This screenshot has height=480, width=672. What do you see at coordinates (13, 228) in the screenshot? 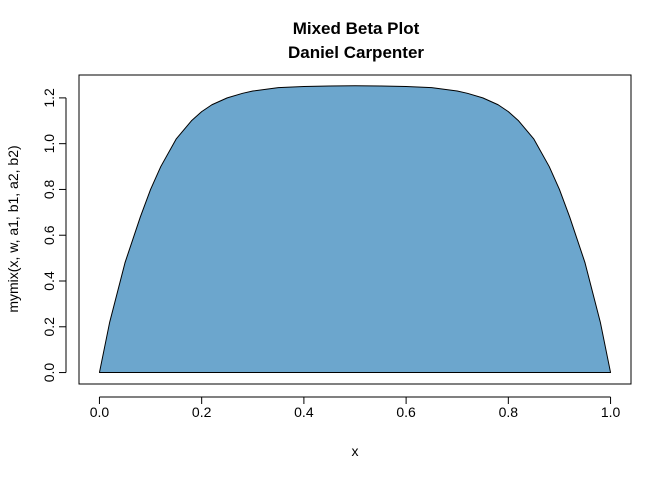
I see `y-axis-label: mymix(x, w, a1, b1, a2, b2)` at bounding box center [13, 228].